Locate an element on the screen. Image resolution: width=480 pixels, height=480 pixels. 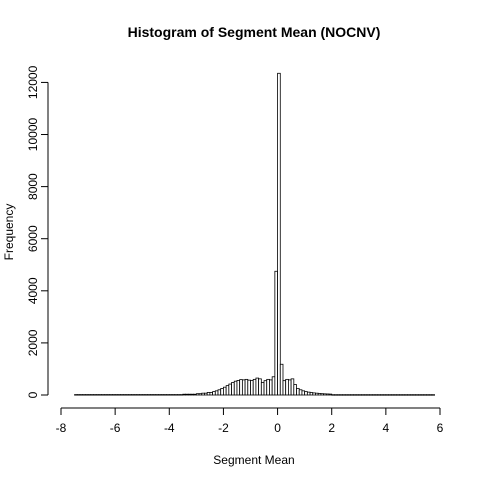
y-tick-label: 10000 is located at coordinates (33, 135).